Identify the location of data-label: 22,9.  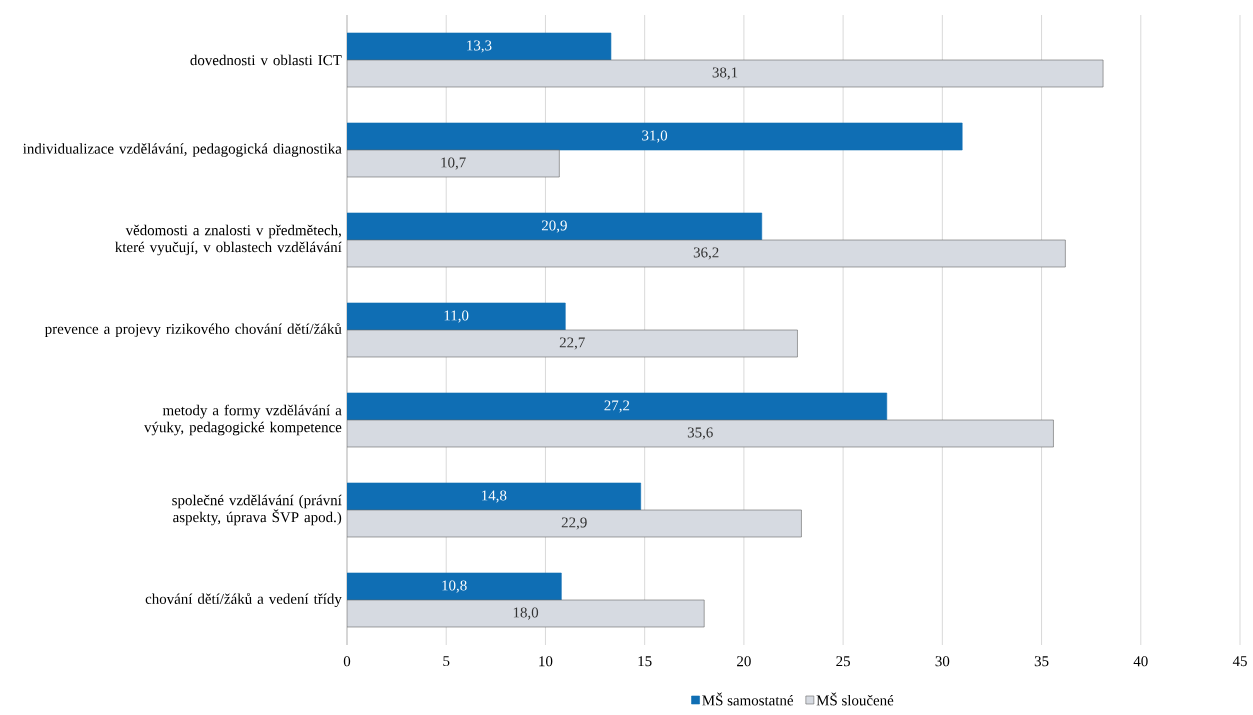
(574, 523).